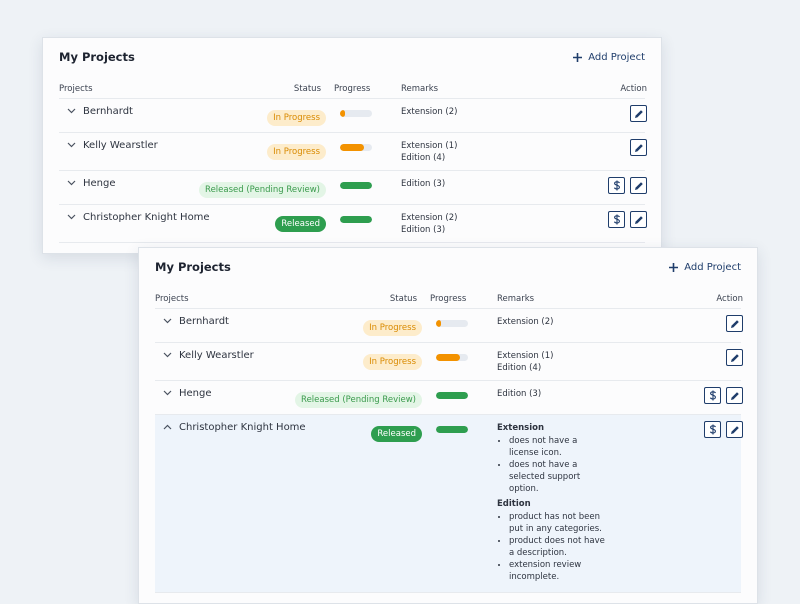  I want to click on detail-item: product does not have a description., so click(559, 547).